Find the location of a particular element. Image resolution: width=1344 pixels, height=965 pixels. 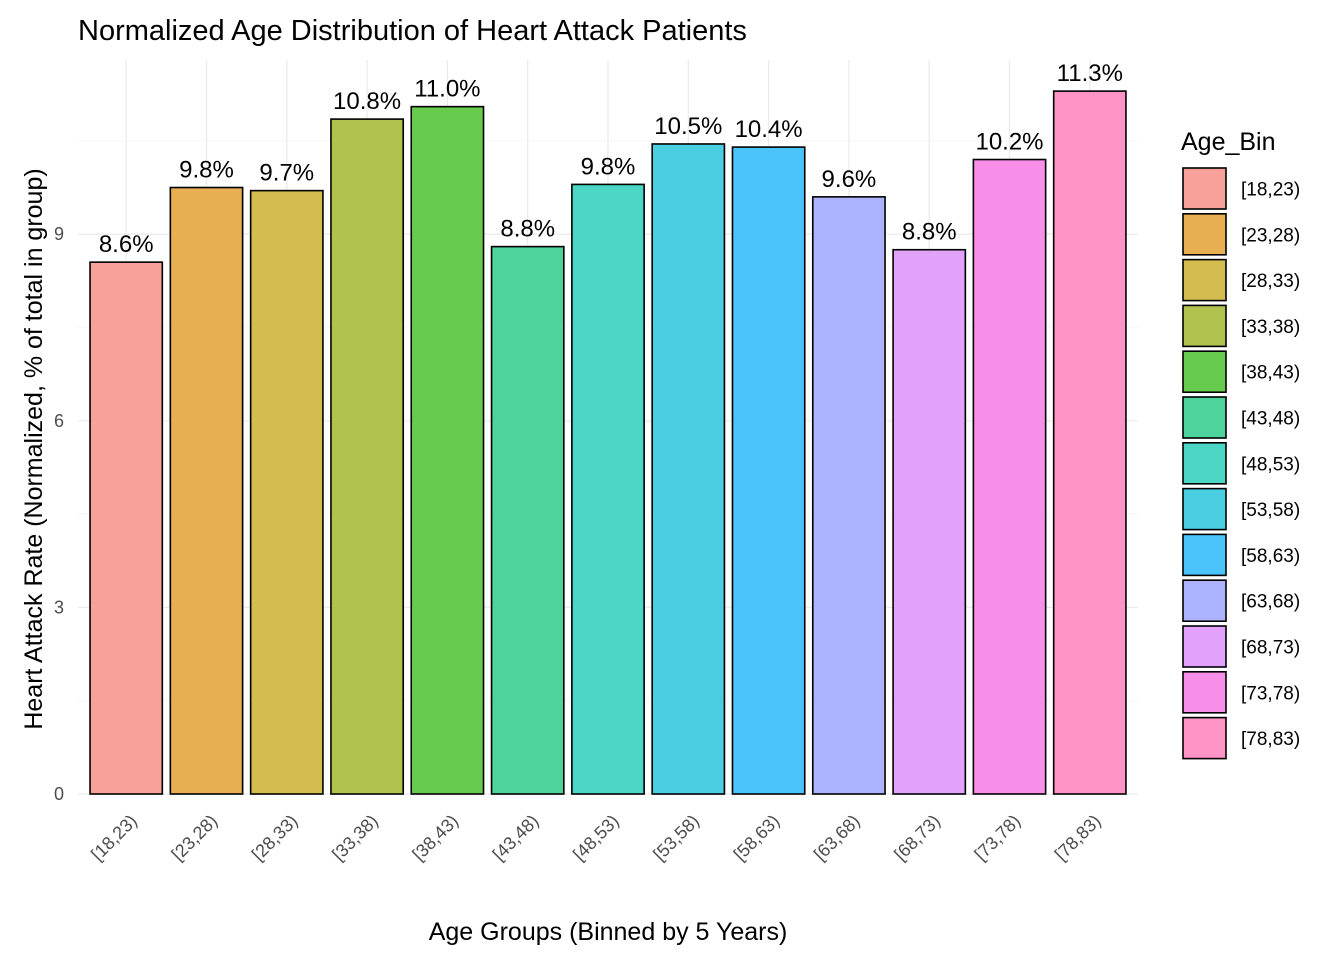

x-tick-label: [43,48) is located at coordinates (516, 838).